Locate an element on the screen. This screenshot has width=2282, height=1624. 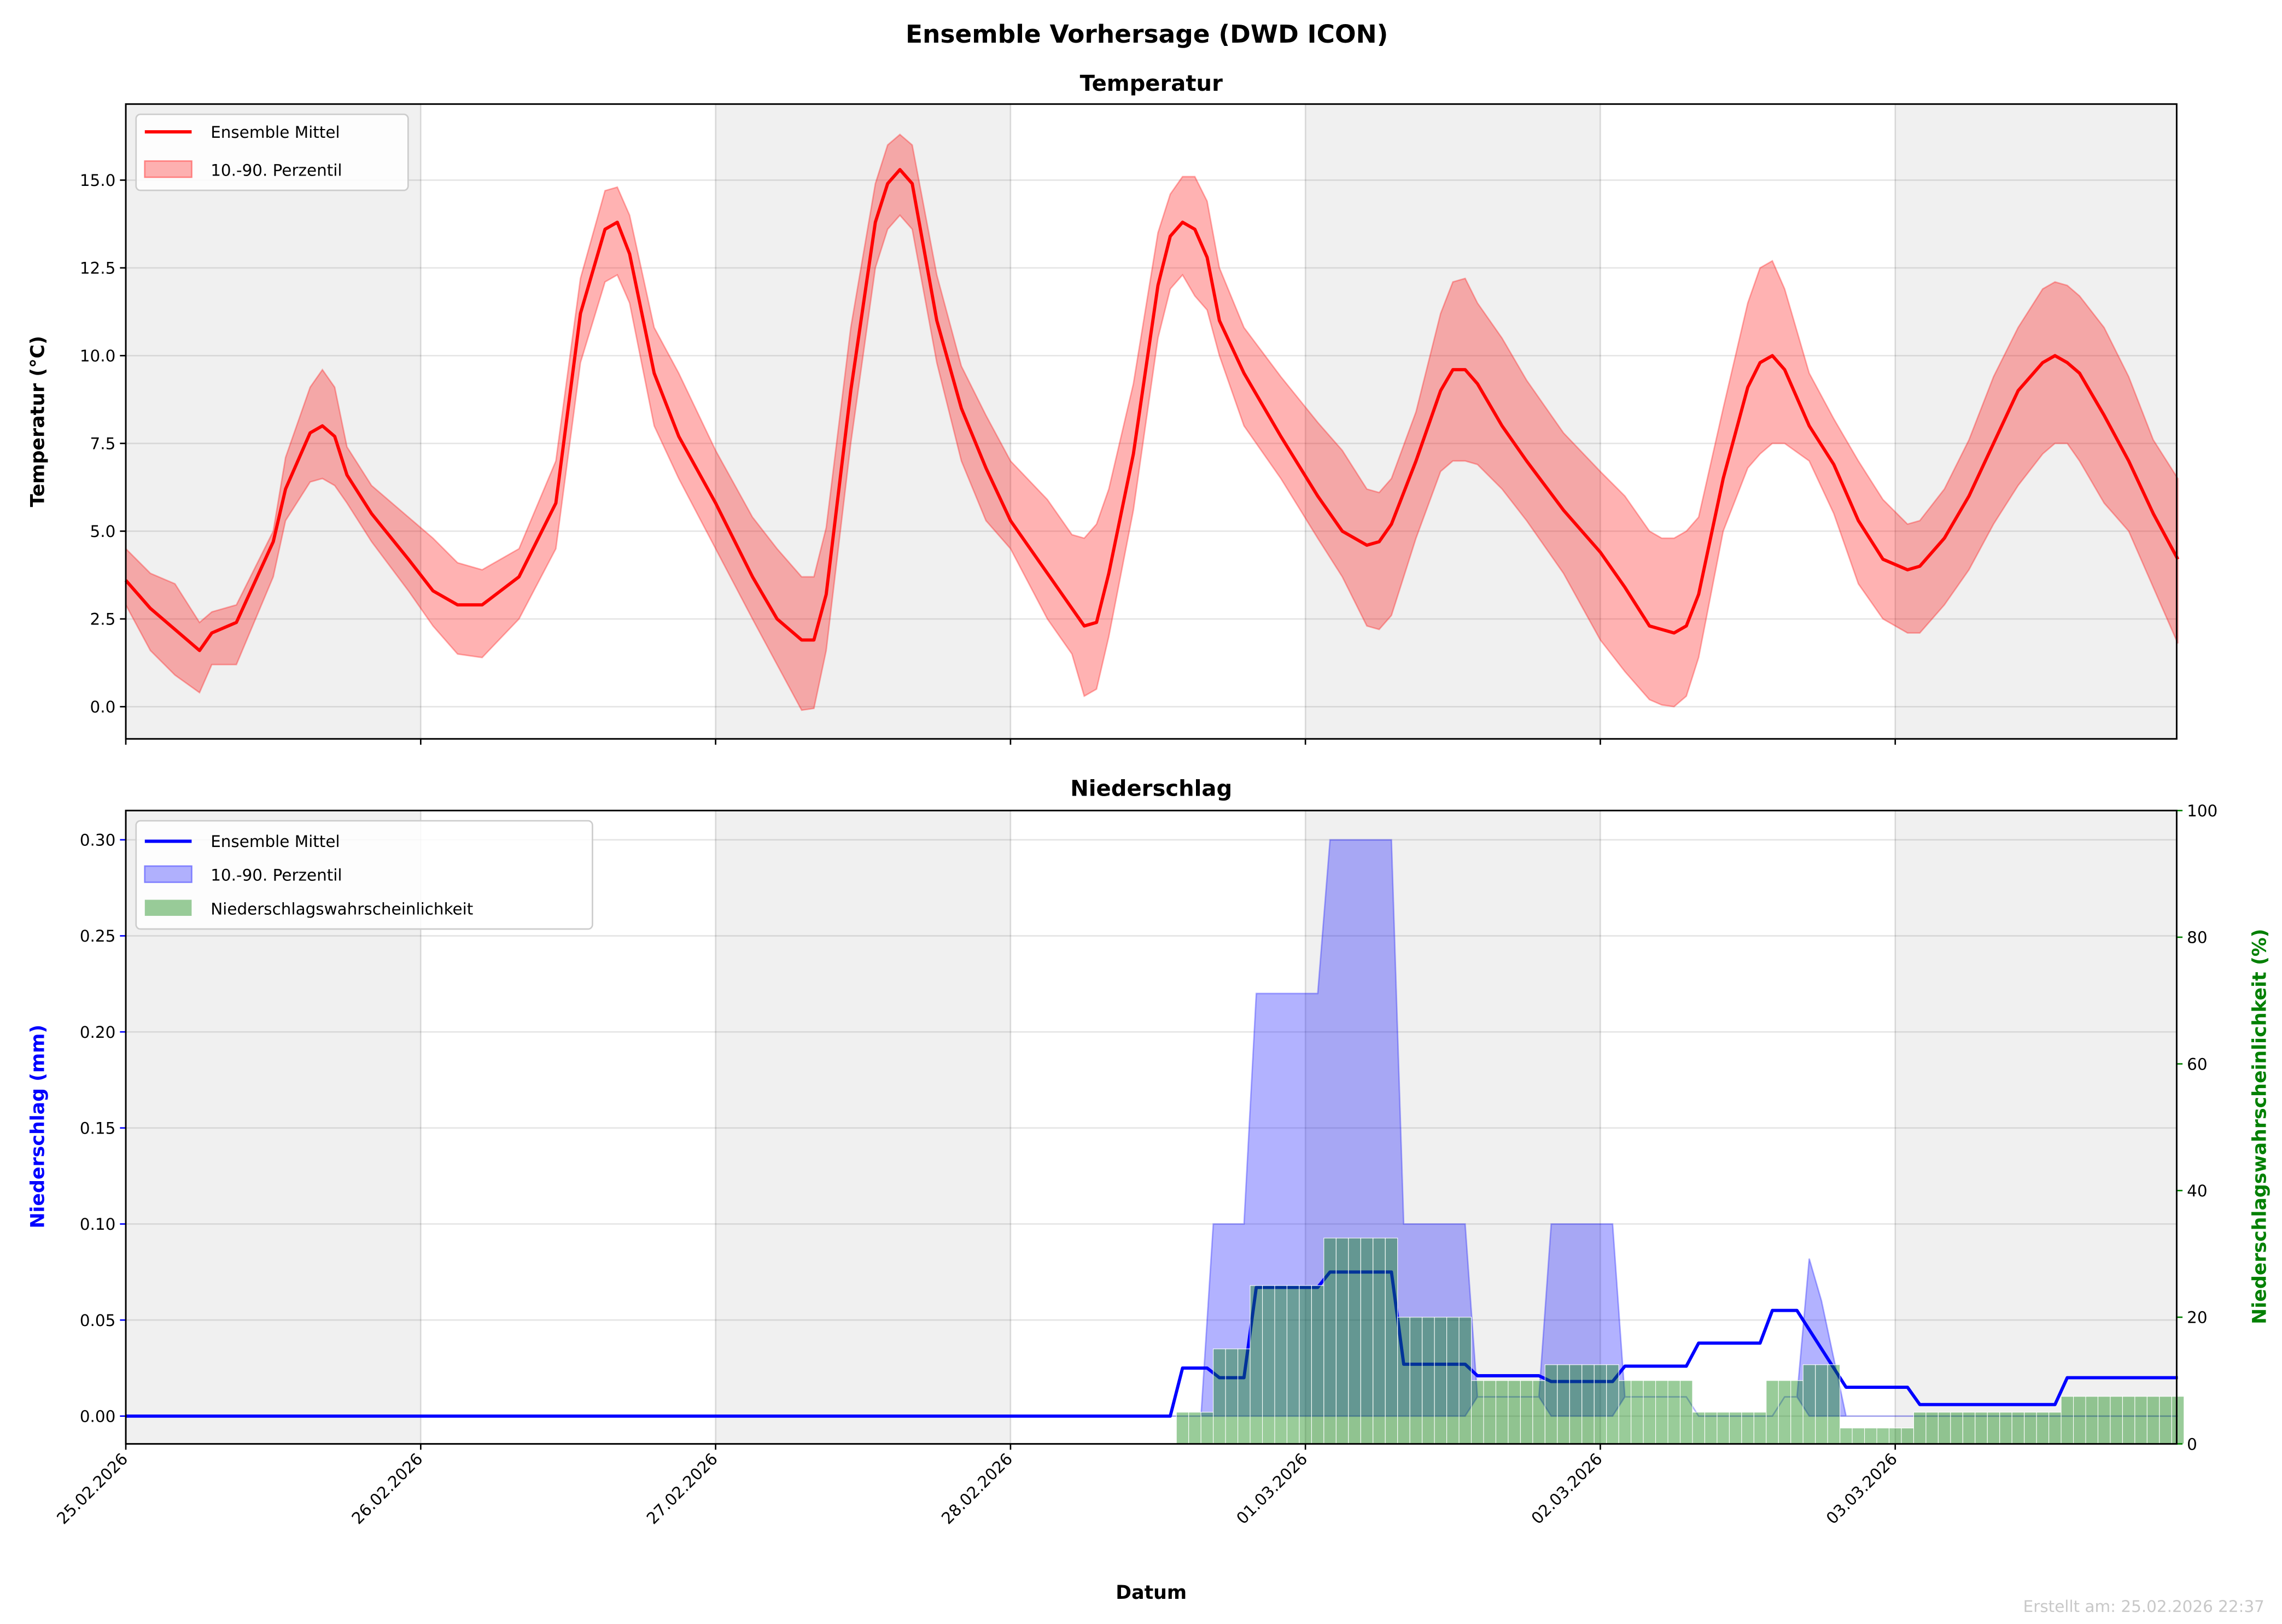
y-tick-label: 0.20 is located at coordinates (98, 1032).